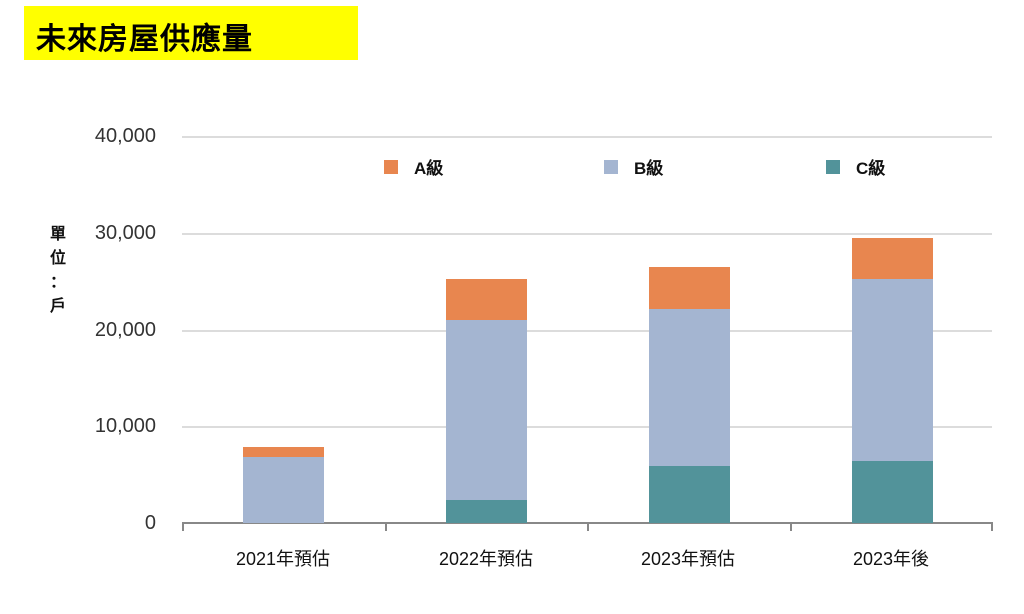 This screenshot has height=614, width=1024. Describe the element at coordinates (833, 166) in the screenshot. I see `legend-swatch-c` at that location.